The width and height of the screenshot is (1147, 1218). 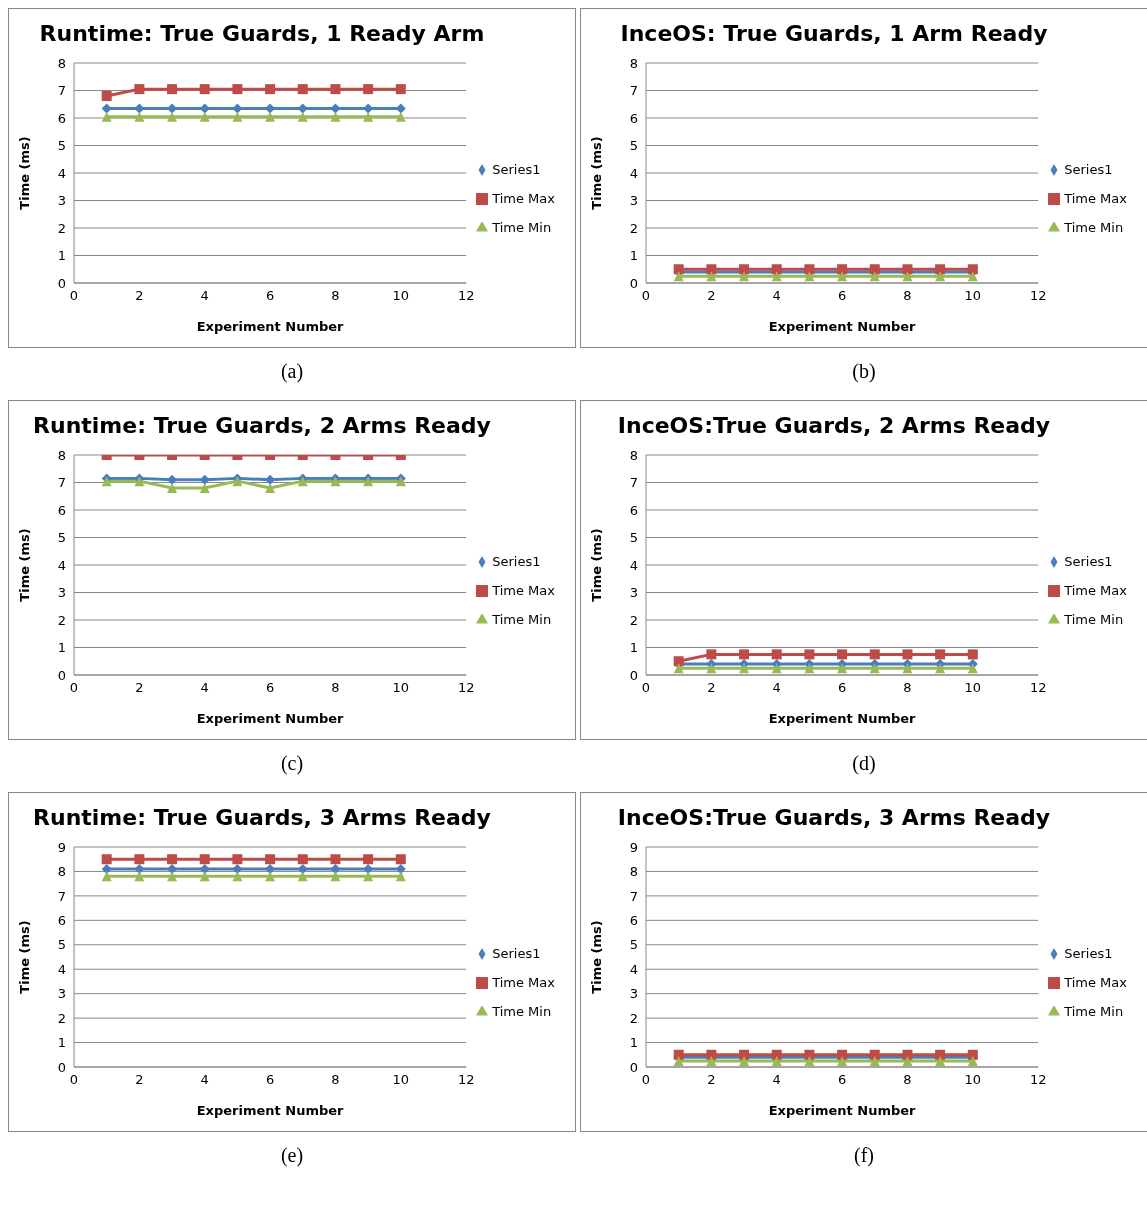 I want to click on y-tick-label: 9, so click(x=61, y=847).